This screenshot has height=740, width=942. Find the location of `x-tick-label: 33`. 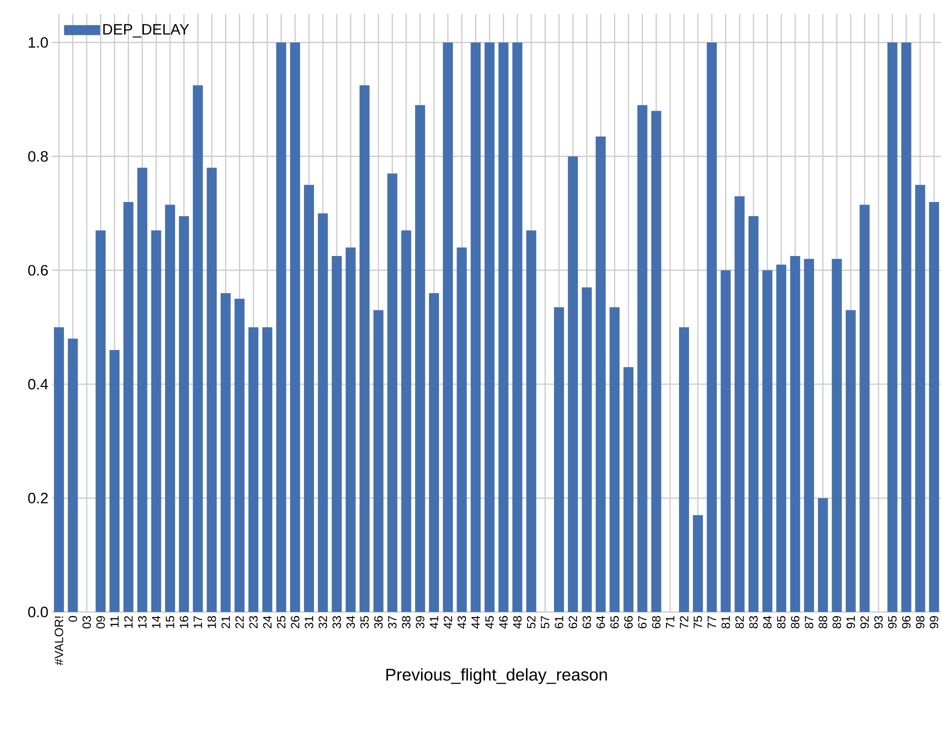

x-tick-label: 33 is located at coordinates (337, 622).